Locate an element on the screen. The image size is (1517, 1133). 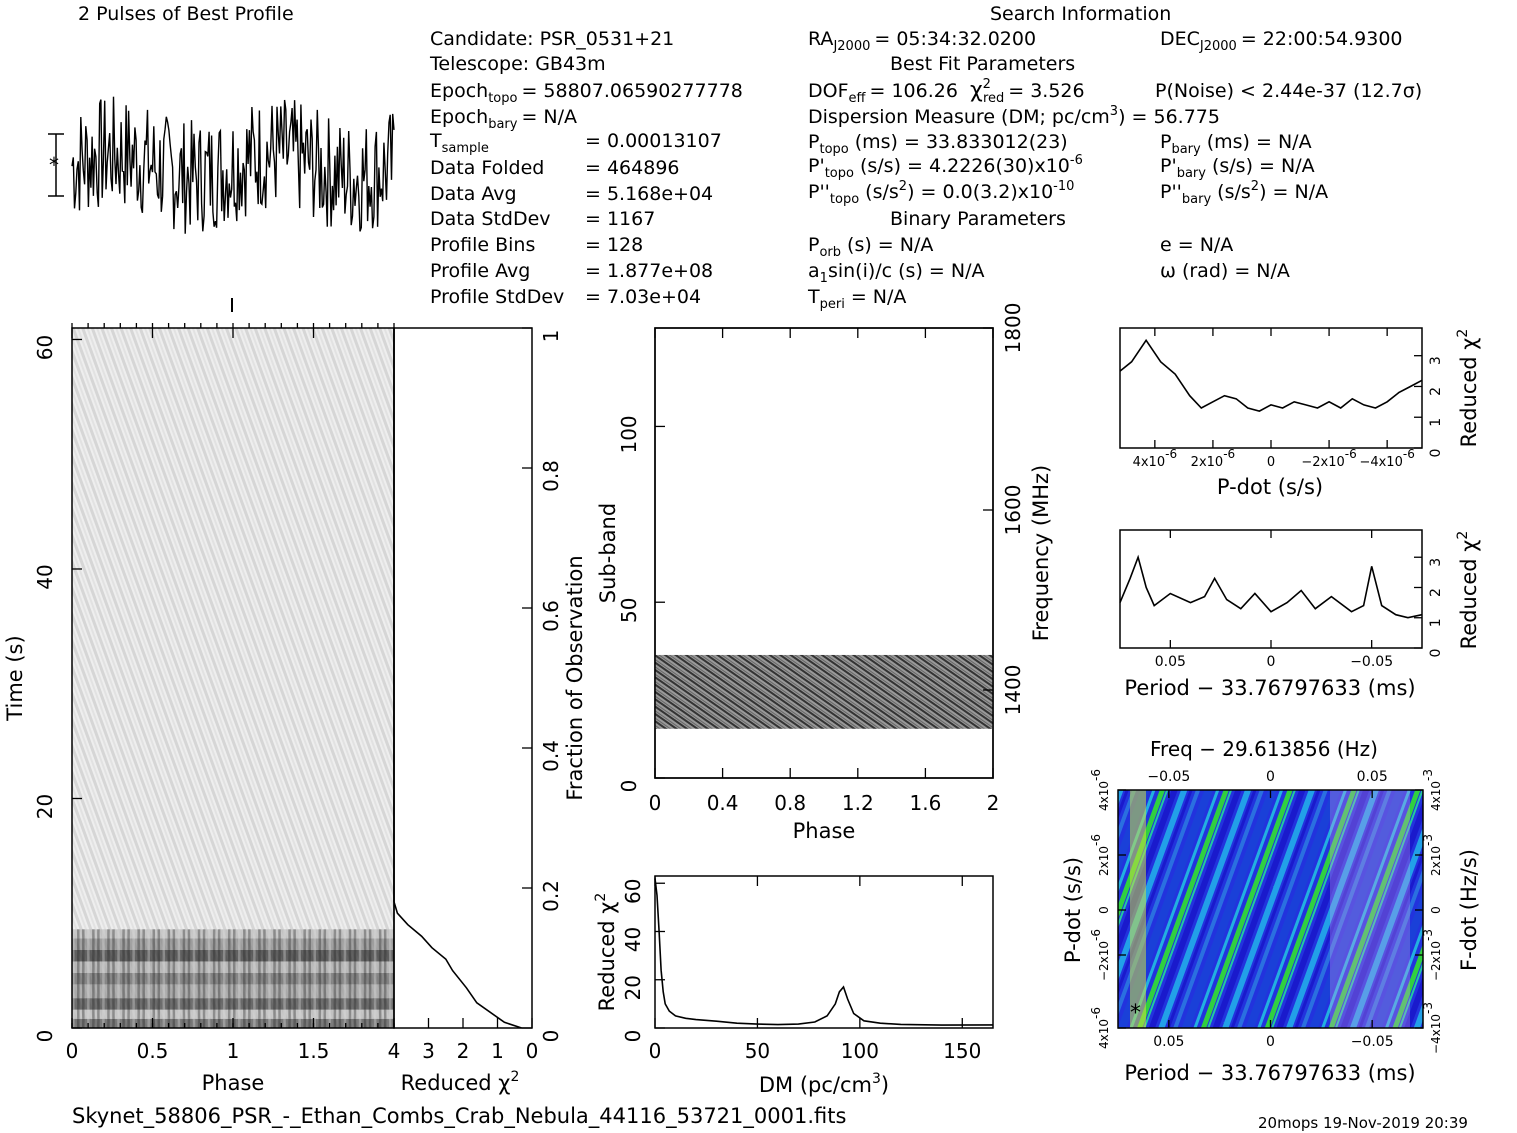
tick-label: −4x10-3 is located at coordinates (1432, 1028).